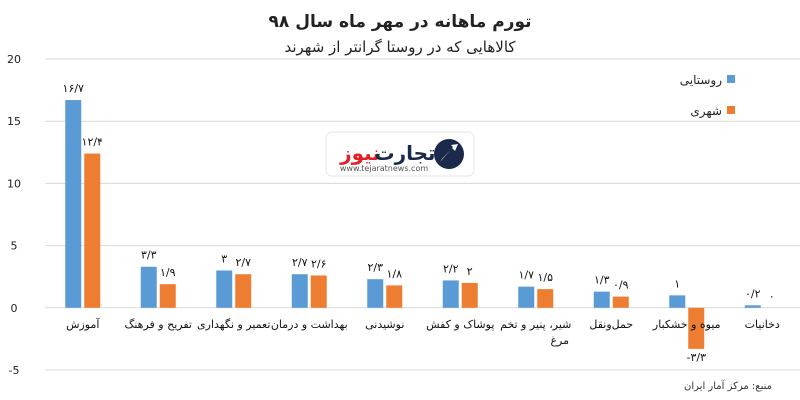 This screenshot has height=400, width=800. I want to click on category-label: شیر، پنیر و تخم مرغ, so click(535, 332).